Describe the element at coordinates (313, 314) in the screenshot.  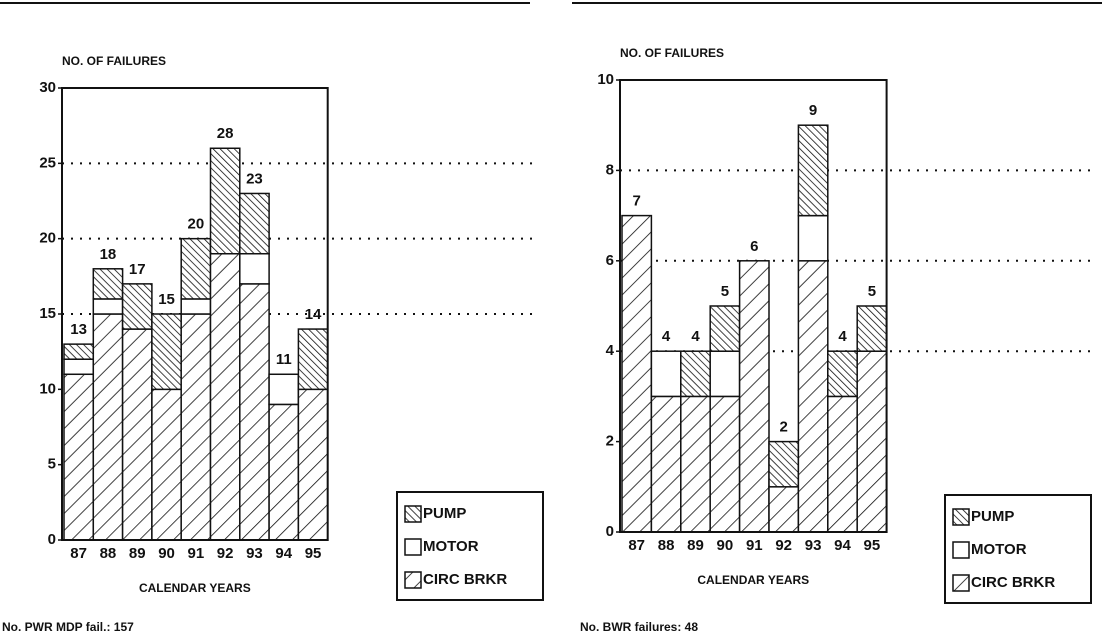
I see `total-label: 14` at that location.